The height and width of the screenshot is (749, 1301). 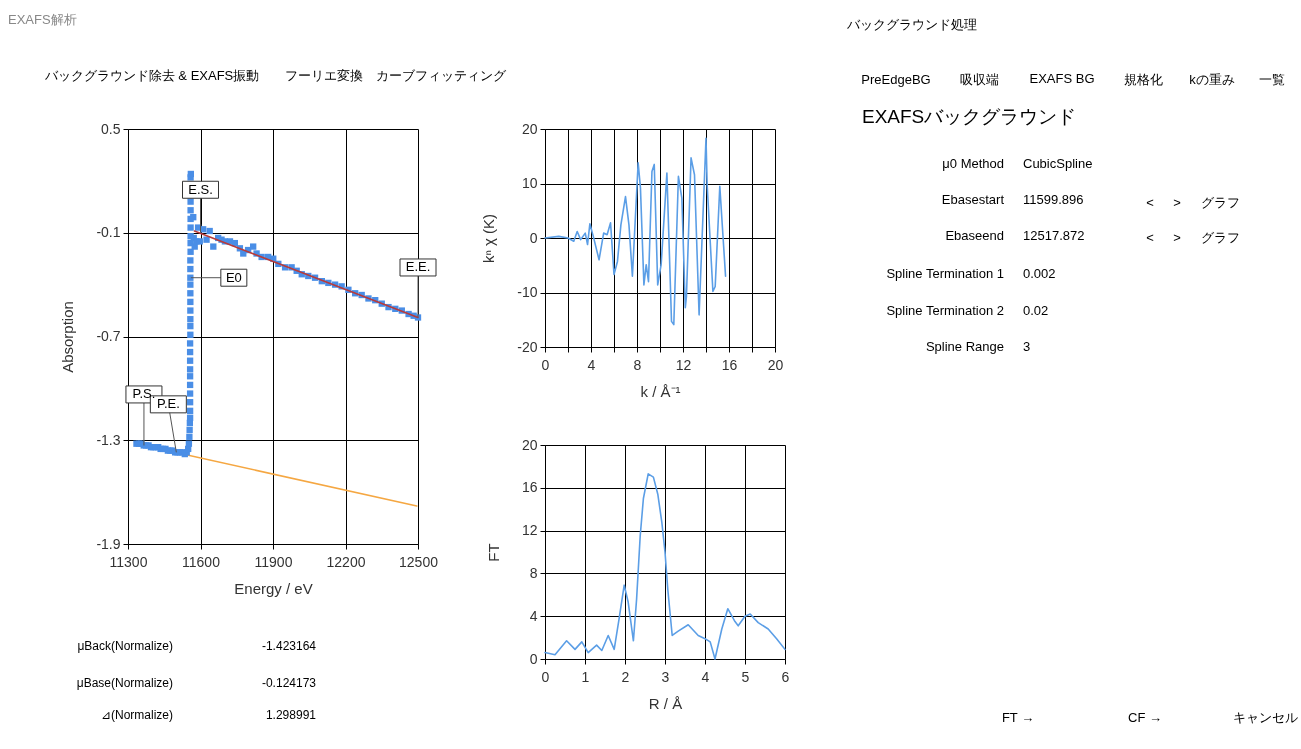 I want to click on text: カーブフィッティング, so click(x=441, y=75).